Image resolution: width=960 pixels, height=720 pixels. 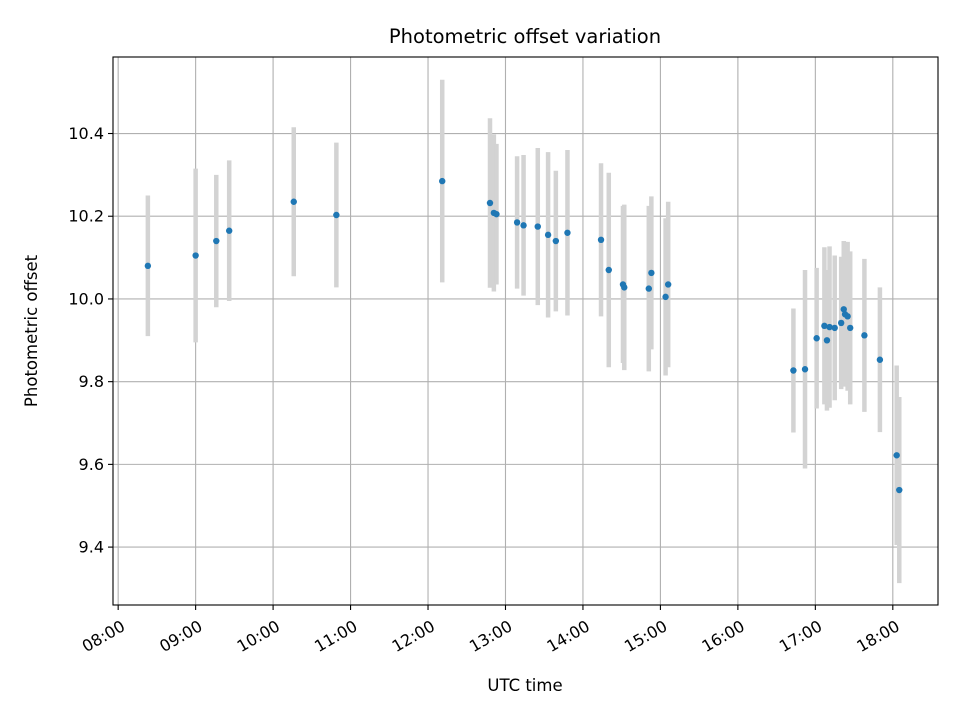 What do you see at coordinates (31, 330) in the screenshot?
I see `y-axis-label: Photometric offset` at bounding box center [31, 330].